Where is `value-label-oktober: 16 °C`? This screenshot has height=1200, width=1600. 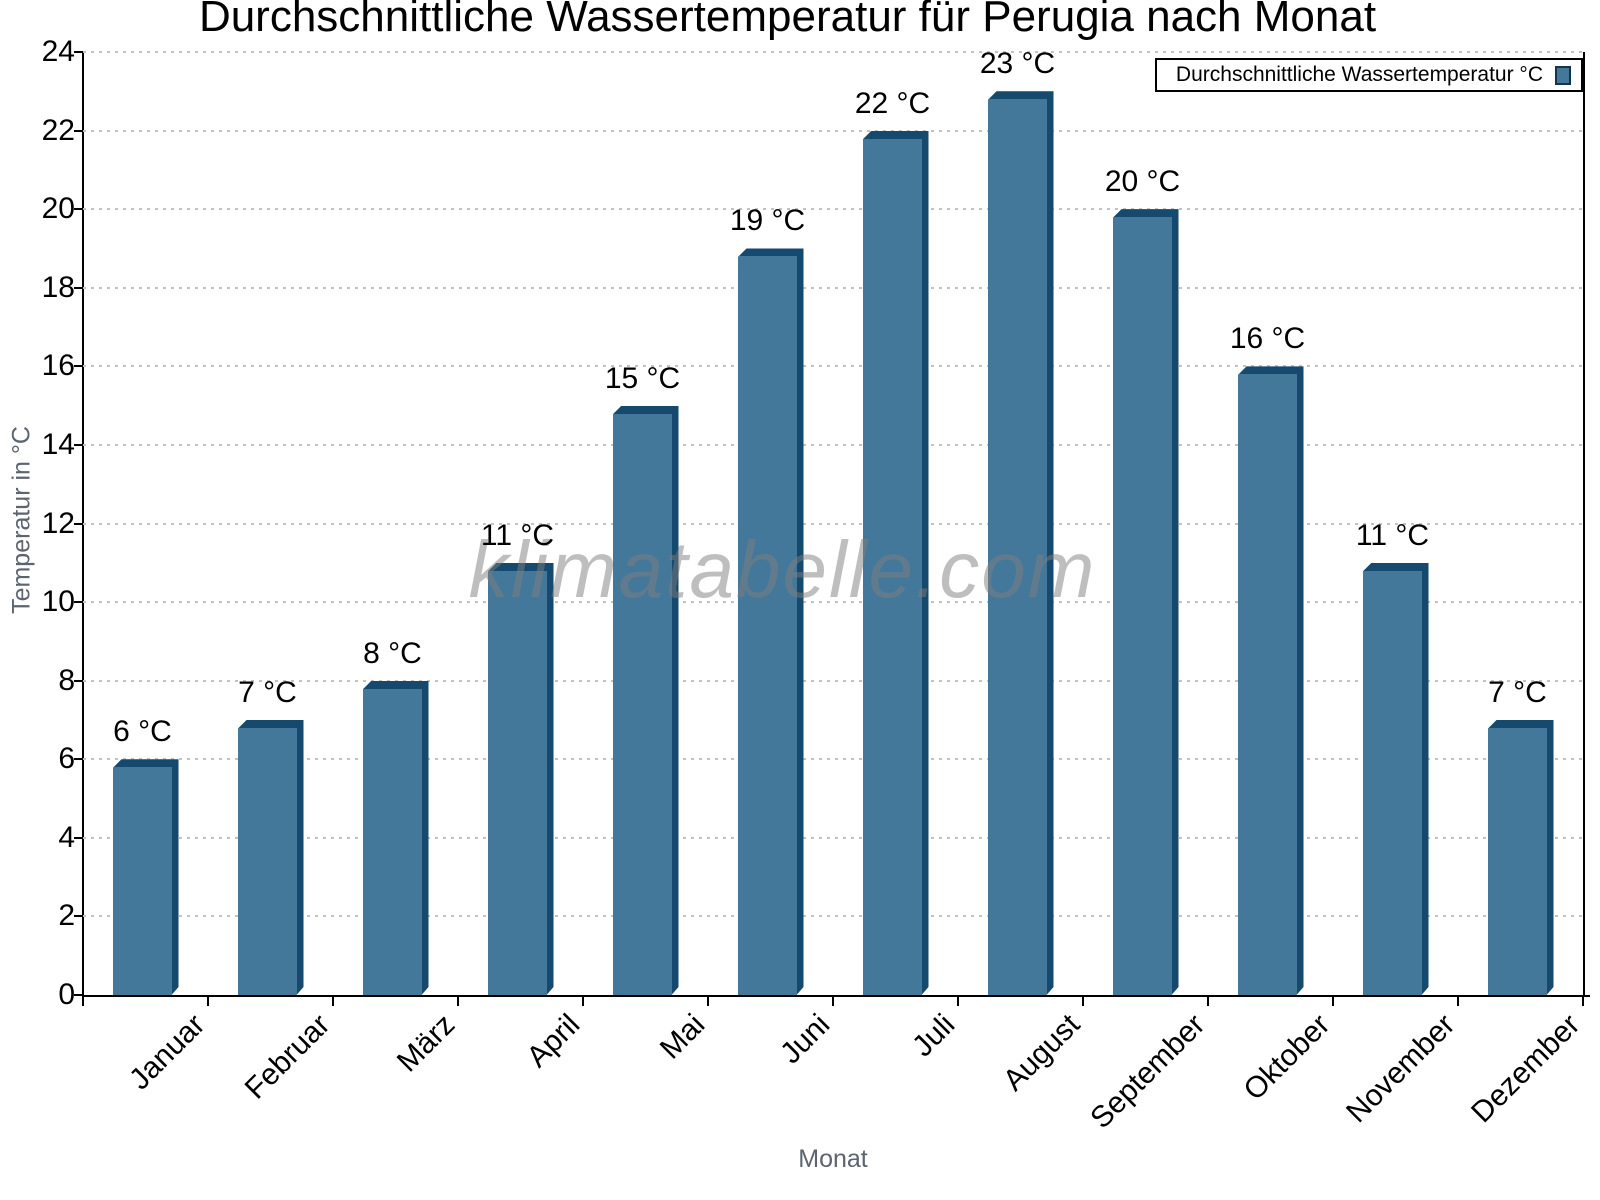
value-label-oktober: 16 °C is located at coordinates (1267, 339).